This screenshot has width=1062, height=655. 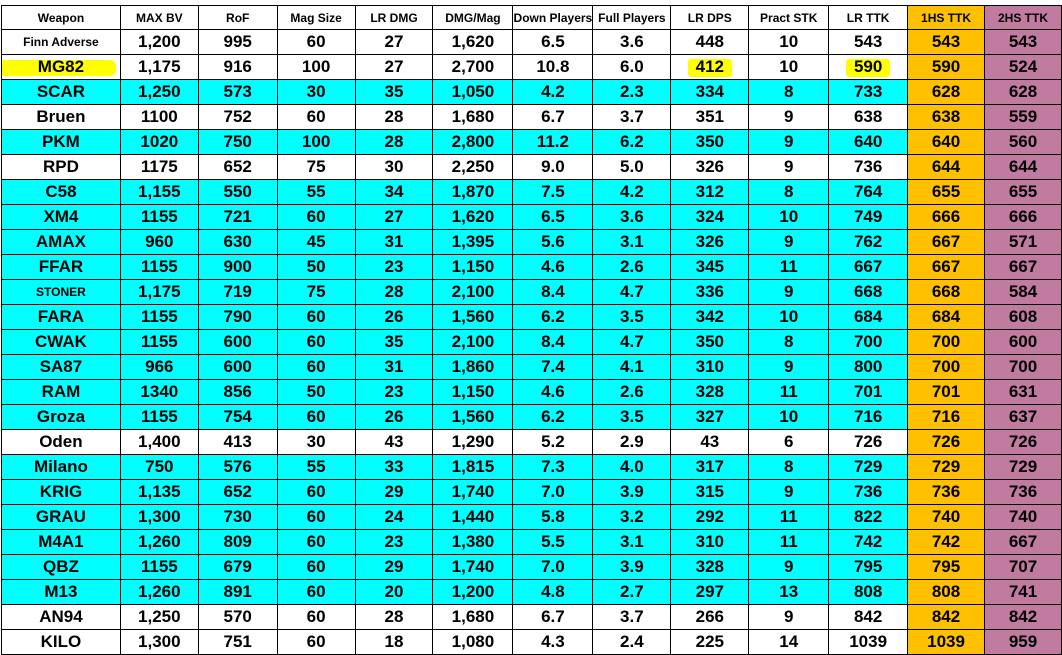 What do you see at coordinates (1023, 467) in the screenshot?
I see `cell-2hs-ttk: 729` at bounding box center [1023, 467].